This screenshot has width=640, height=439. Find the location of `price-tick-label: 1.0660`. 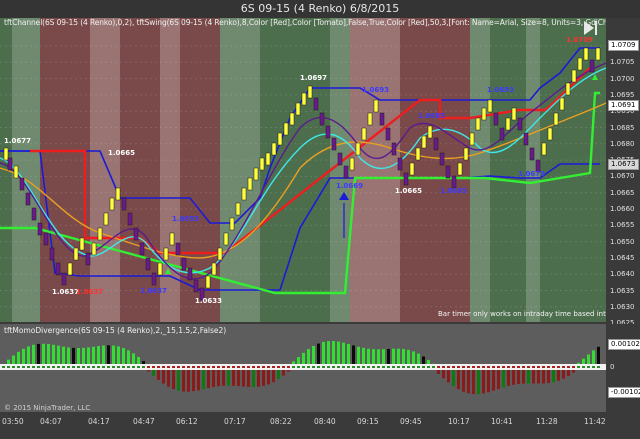

price-tick-label: 1.0660 is located at coordinates (622, 209).